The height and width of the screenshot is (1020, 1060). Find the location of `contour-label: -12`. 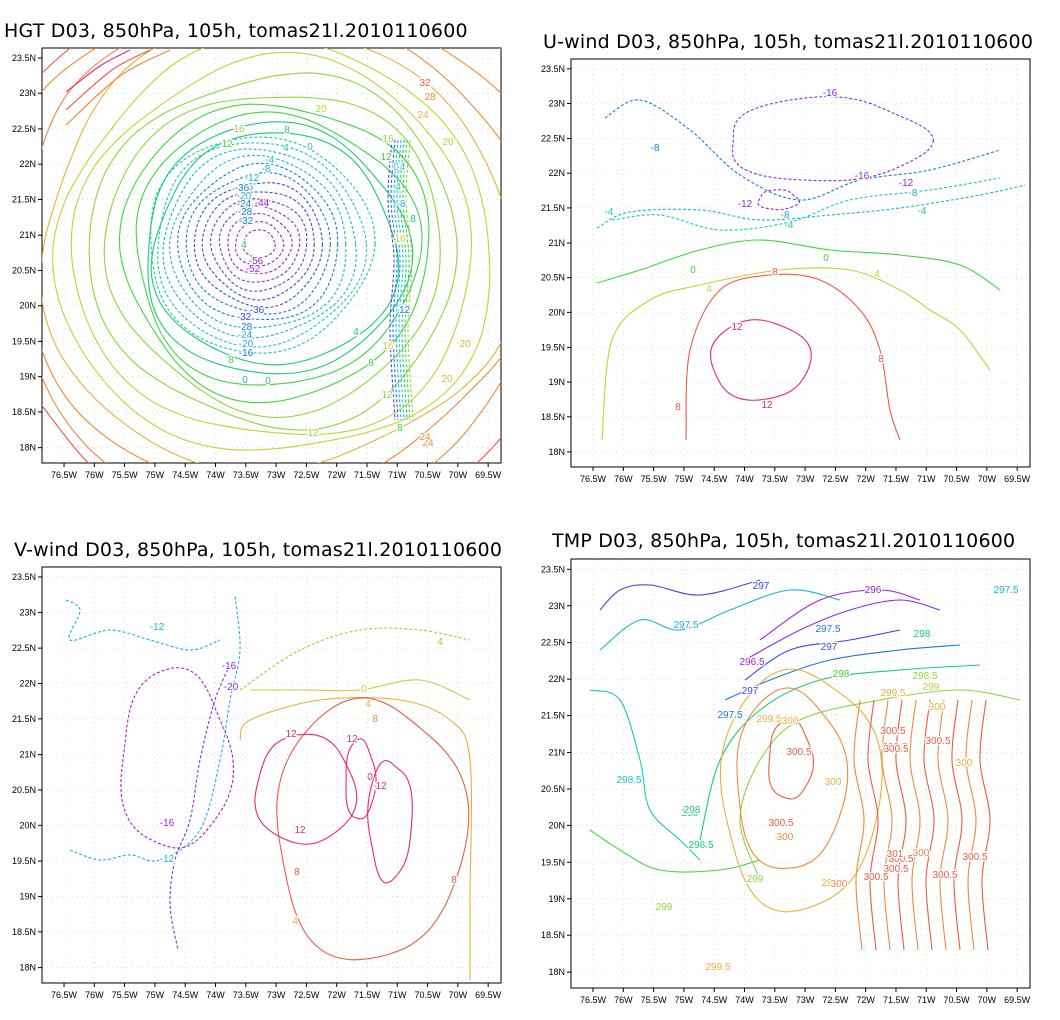

contour-label: -12 is located at coordinates (157, 627).